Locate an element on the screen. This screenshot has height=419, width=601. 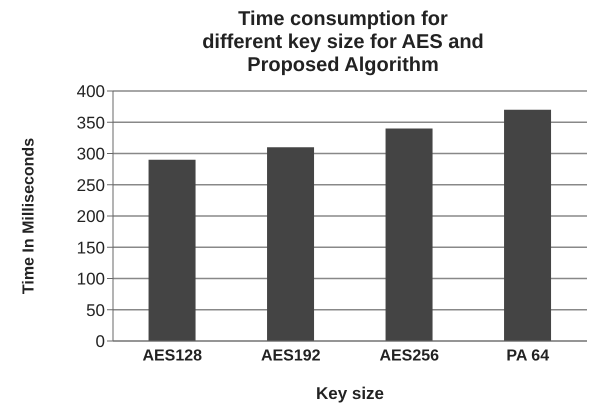
chart-title: Time consumption for different key size for AES and Proposed Algorithm is located at coordinates (343, 42).